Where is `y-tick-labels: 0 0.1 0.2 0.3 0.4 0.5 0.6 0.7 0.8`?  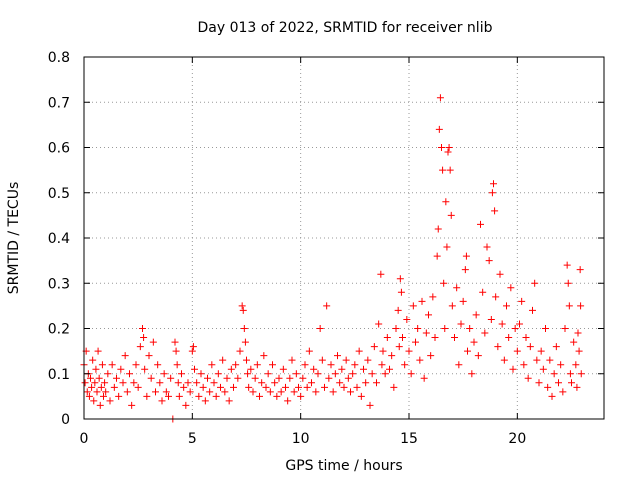
y-tick-labels: 0 0.1 0.2 0.3 0.4 0.5 0.6 0.7 0.8 is located at coordinates (59, 239).